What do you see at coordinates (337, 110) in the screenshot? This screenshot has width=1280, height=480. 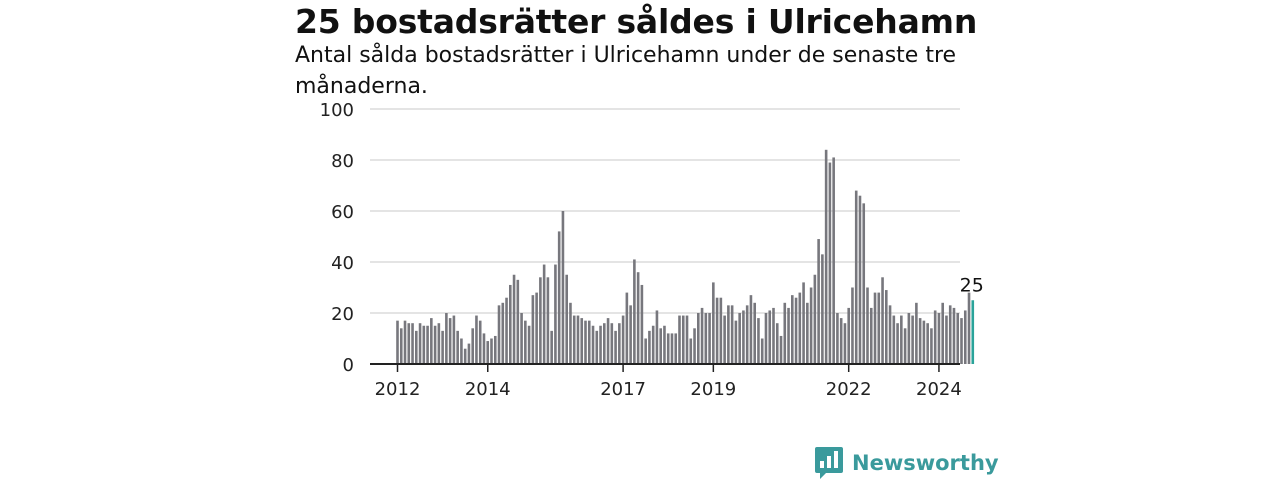 I see `y-tick-label: 100` at bounding box center [337, 110].